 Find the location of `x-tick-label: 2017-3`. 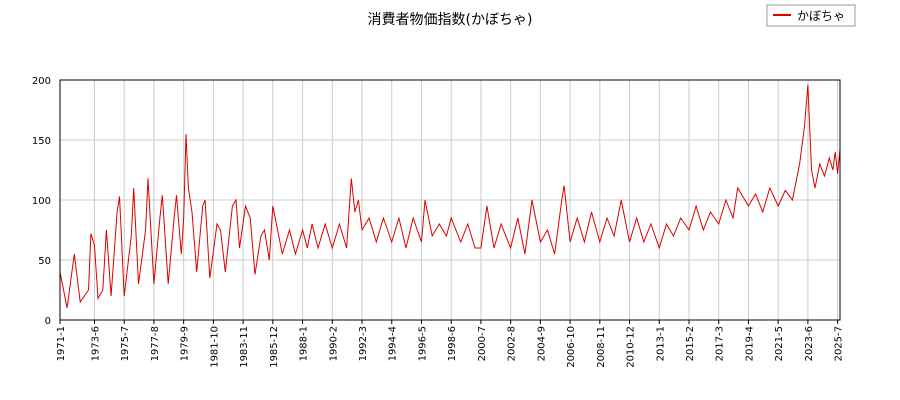

x-tick-label: 2017-3 is located at coordinates (720, 343).